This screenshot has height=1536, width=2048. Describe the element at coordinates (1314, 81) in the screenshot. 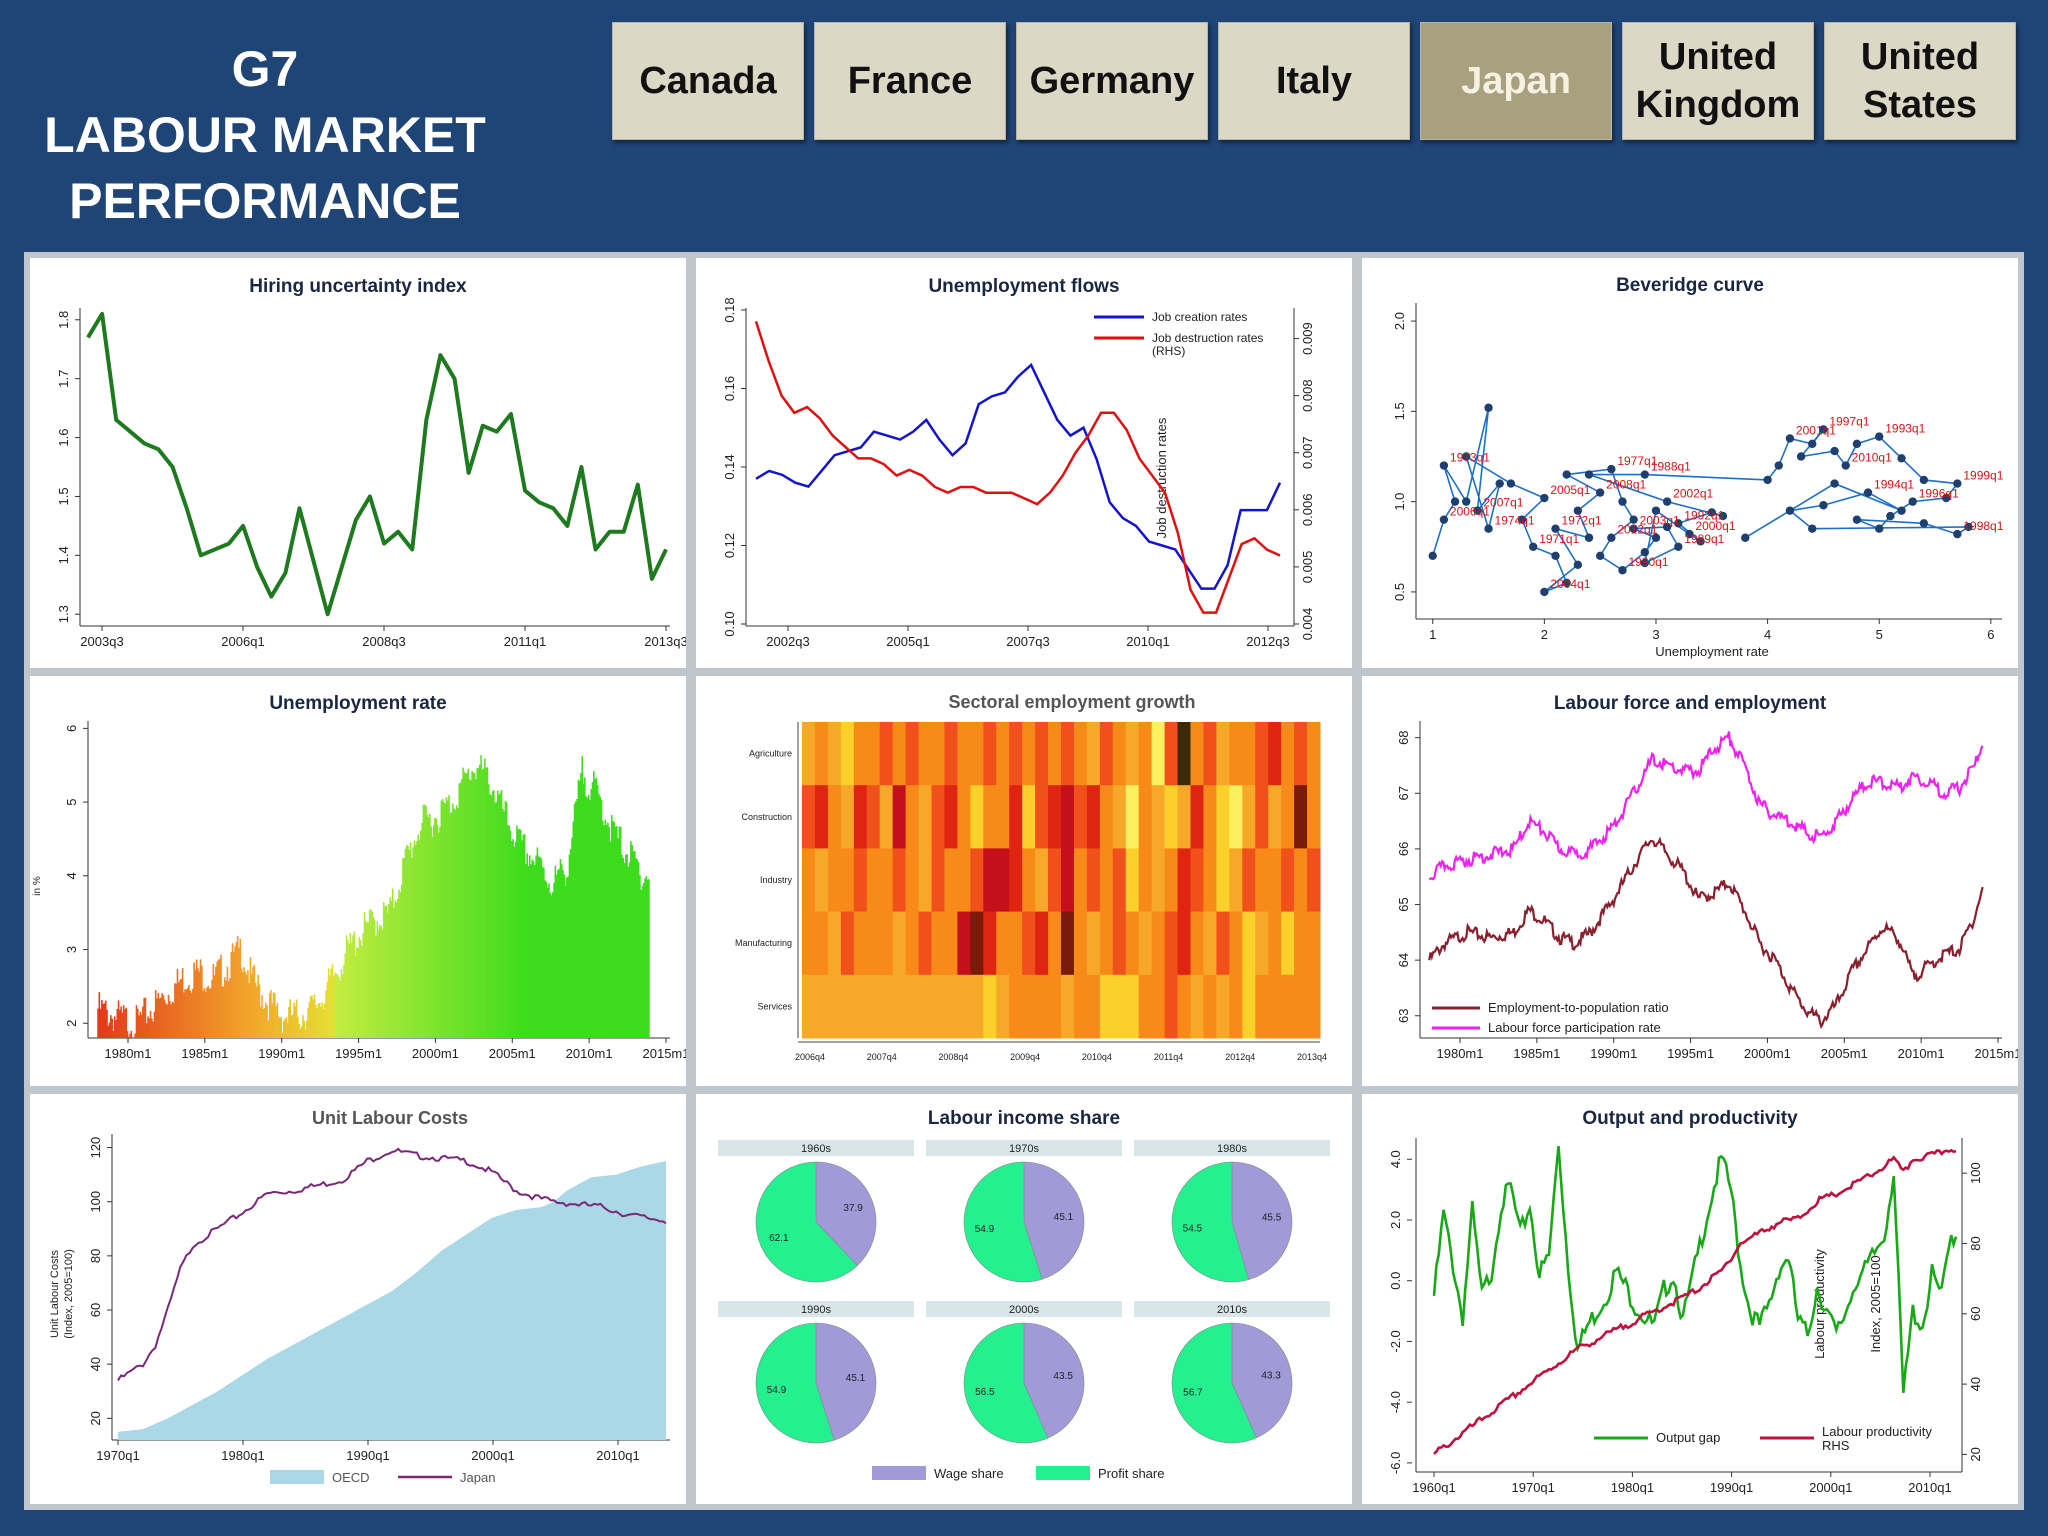

I see `tab-italy: Italy` at that location.